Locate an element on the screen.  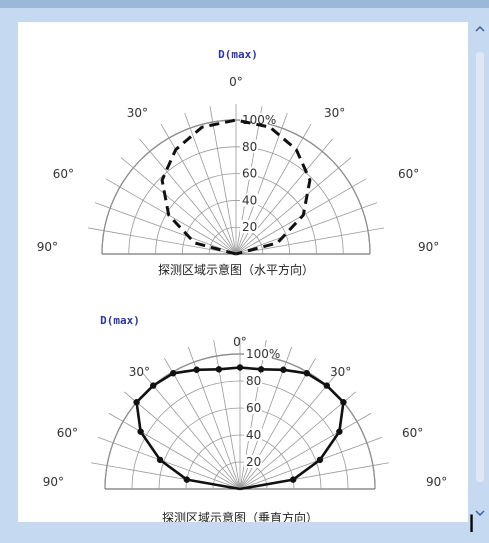
chart-caption: 探测区域示意图（垂直方向） is located at coordinates (240, 516).